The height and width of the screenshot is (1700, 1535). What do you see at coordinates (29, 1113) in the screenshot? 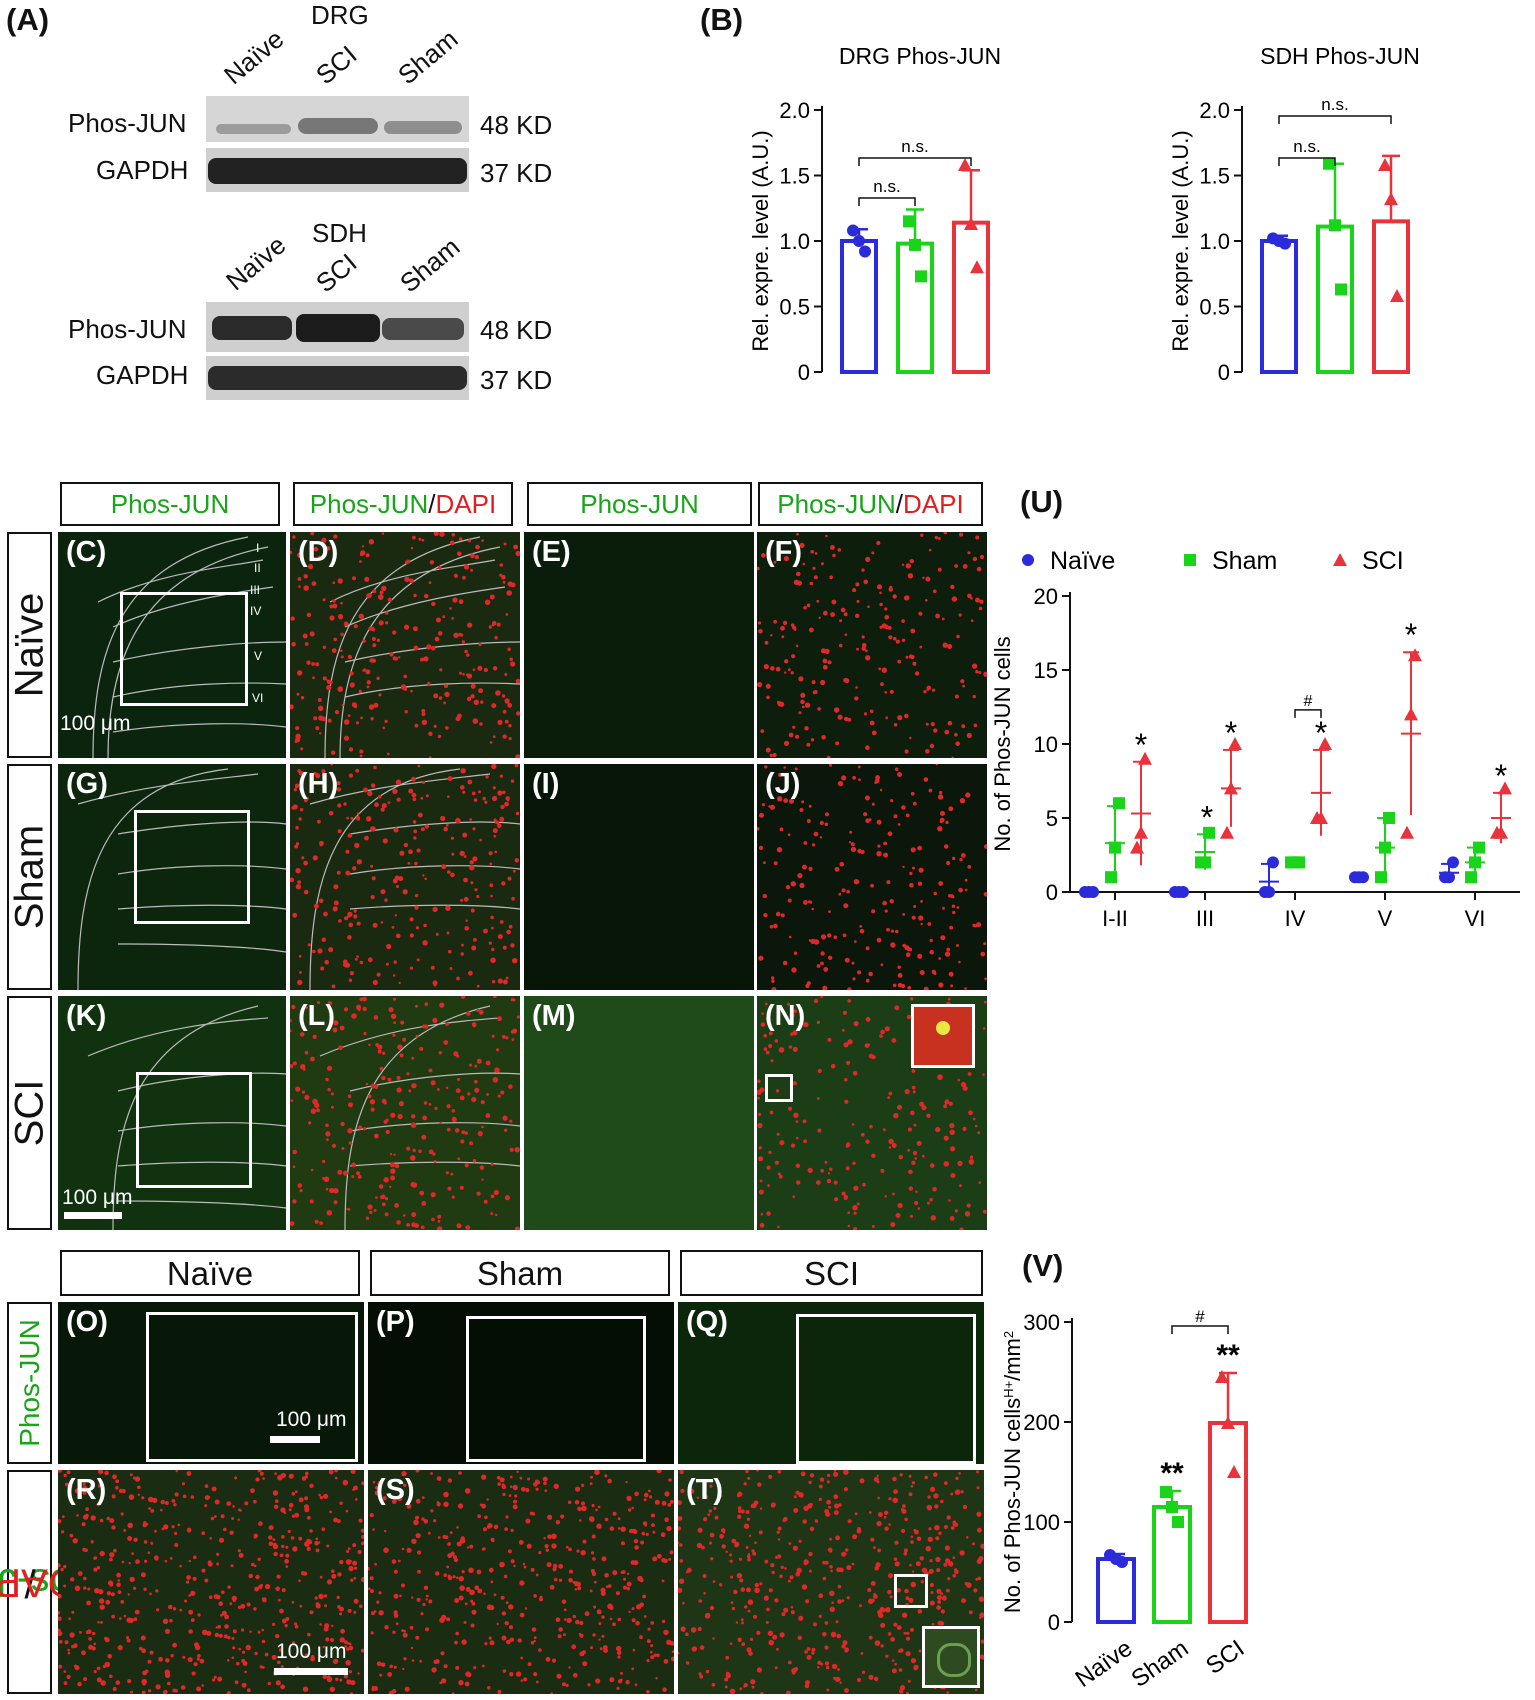
I see `row-header-sci: SCI` at bounding box center [29, 1113].